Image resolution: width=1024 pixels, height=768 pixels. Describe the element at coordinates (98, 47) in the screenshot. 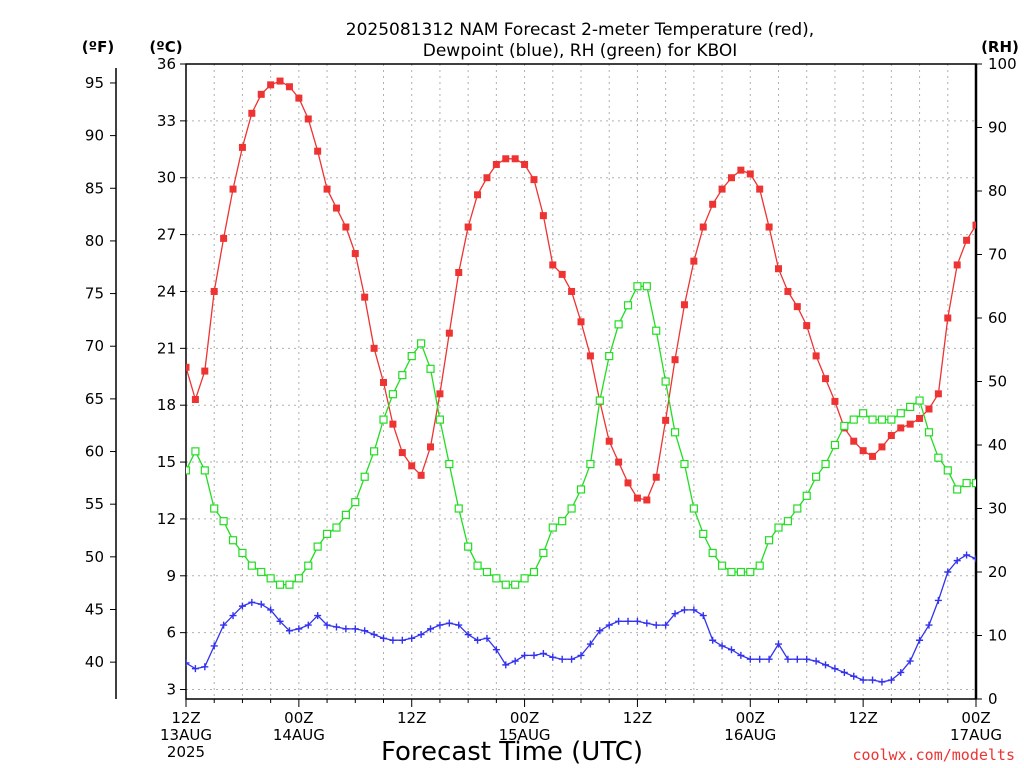

I see `fahrenheit-unit-label: (ºF)` at that location.